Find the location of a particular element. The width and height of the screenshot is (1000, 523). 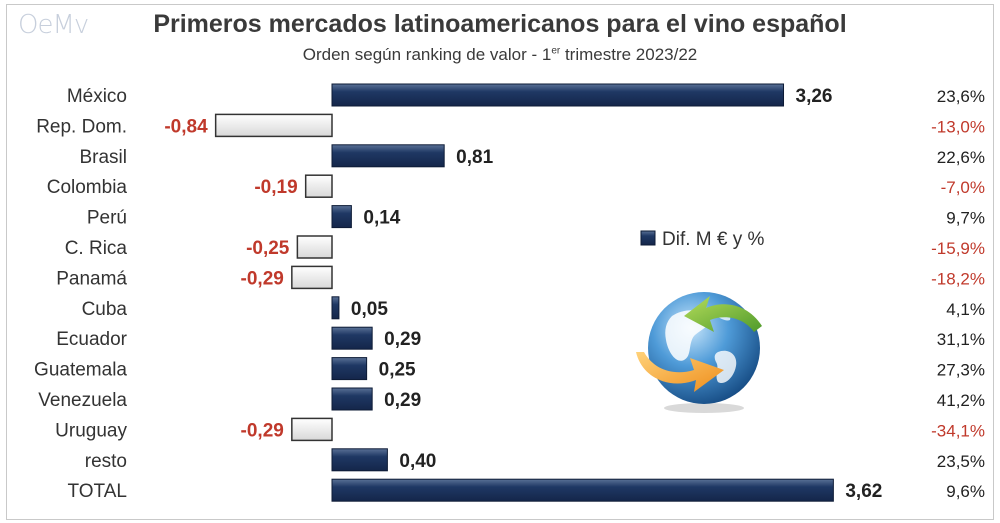

value-label: 0,40 is located at coordinates (417, 461).